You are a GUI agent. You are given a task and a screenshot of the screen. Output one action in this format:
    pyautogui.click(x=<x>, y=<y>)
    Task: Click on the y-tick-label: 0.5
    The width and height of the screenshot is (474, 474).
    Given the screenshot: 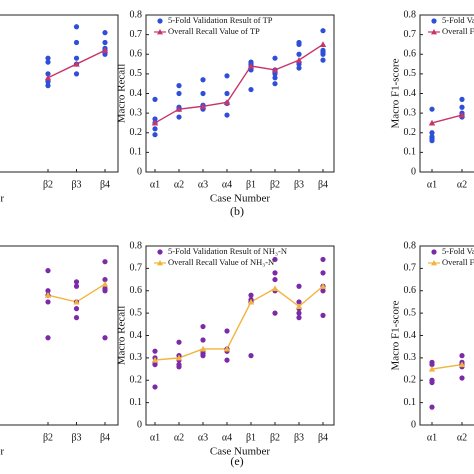 What is the action you would take?
    pyautogui.click(x=136, y=312)
    